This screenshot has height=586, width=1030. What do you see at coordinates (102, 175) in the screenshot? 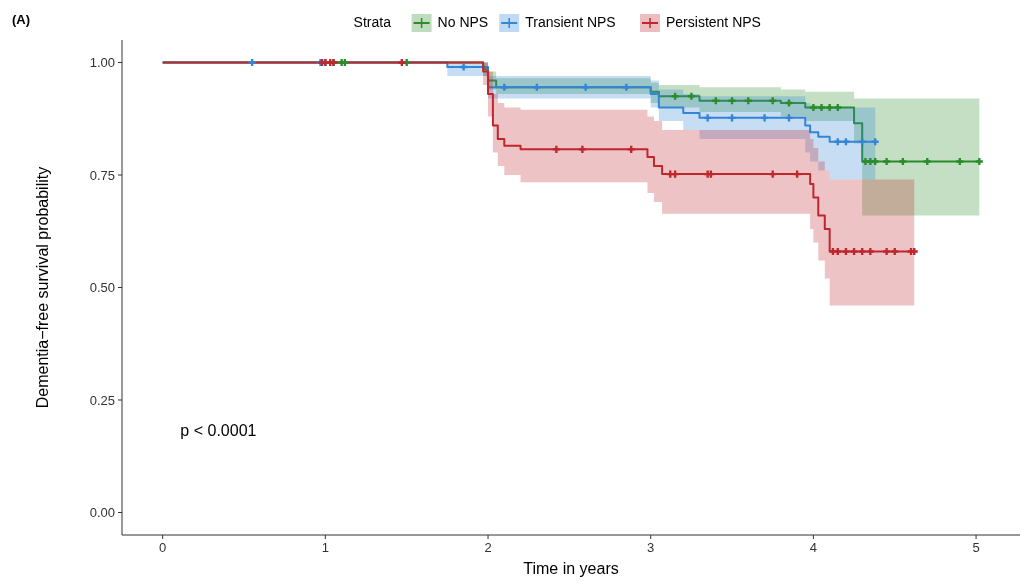
I see `y-tick-label: 0.75` at bounding box center [102, 175].